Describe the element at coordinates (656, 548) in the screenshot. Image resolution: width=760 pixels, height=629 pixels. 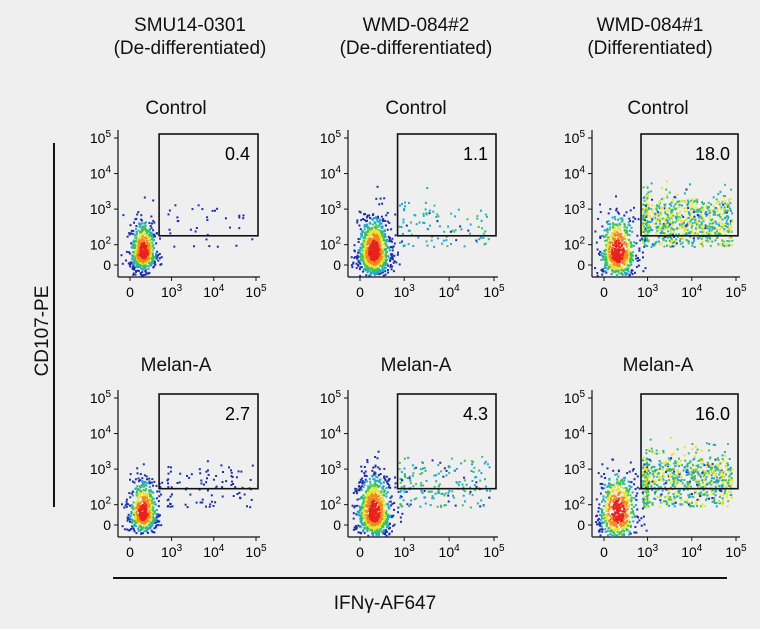
I see `x-tick-exponent: 3` at that location.